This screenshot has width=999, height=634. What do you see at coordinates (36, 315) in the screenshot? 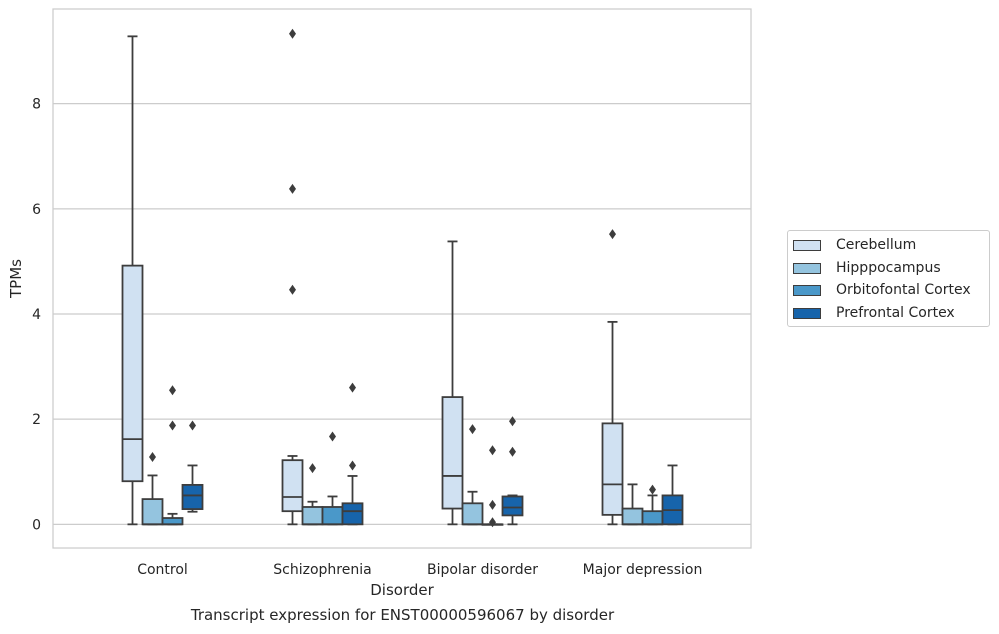
I see `y-tick-label: 4` at bounding box center [36, 315].